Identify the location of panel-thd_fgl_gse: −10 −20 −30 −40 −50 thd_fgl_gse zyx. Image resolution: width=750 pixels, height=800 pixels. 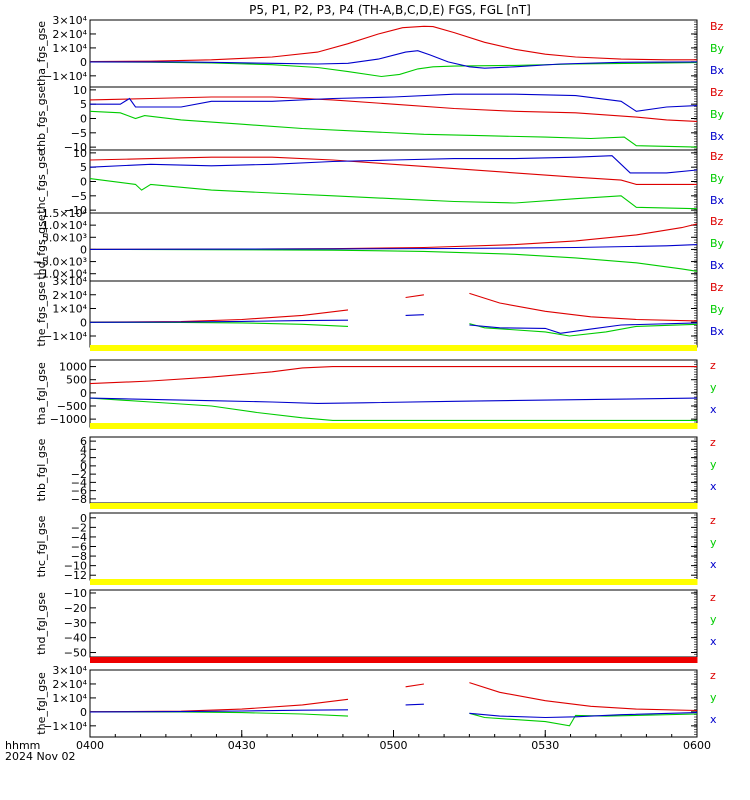
(376, 619).